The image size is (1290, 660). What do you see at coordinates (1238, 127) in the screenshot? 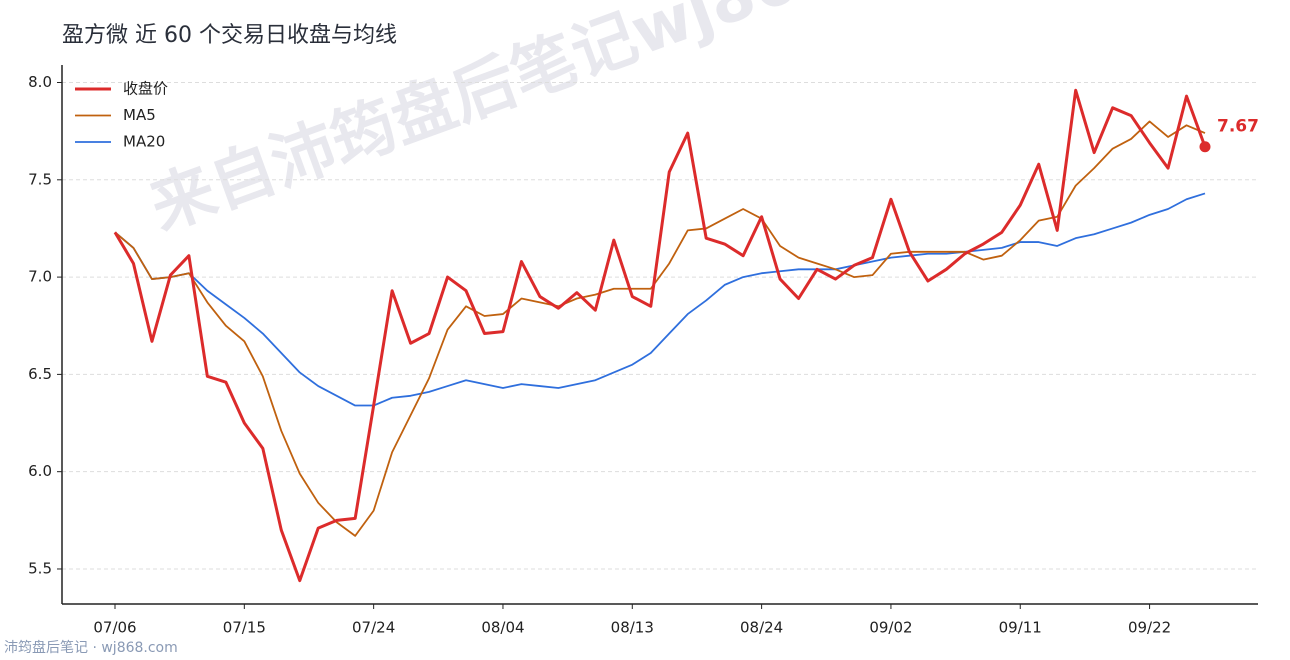
I see `last-value-label: 7.67` at bounding box center [1238, 127].